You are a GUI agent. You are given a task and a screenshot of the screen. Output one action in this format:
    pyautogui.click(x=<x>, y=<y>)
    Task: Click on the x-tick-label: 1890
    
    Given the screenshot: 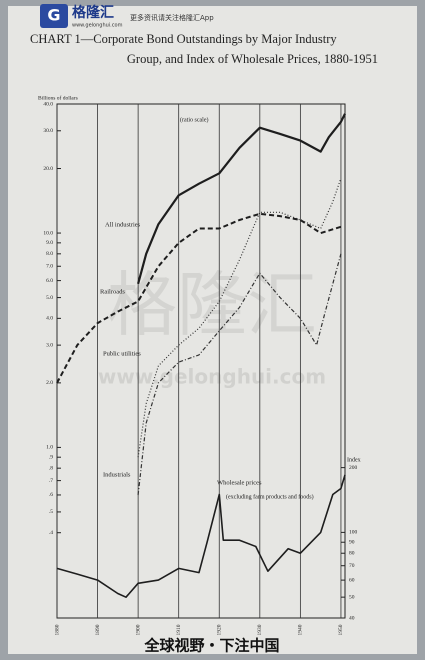 What is the action you would take?
    pyautogui.click(x=98, y=629)
    